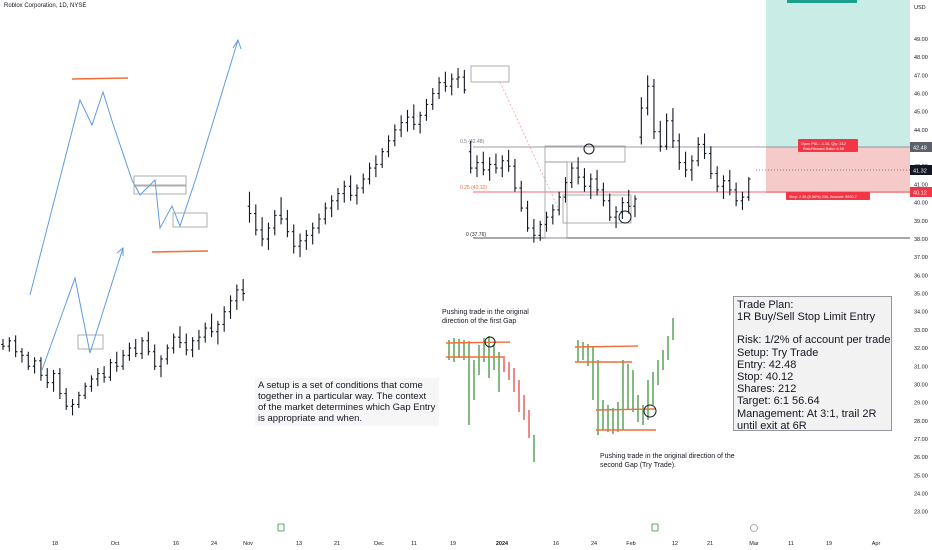  I want to click on y-tick-label: 47.00, so click(921, 76).